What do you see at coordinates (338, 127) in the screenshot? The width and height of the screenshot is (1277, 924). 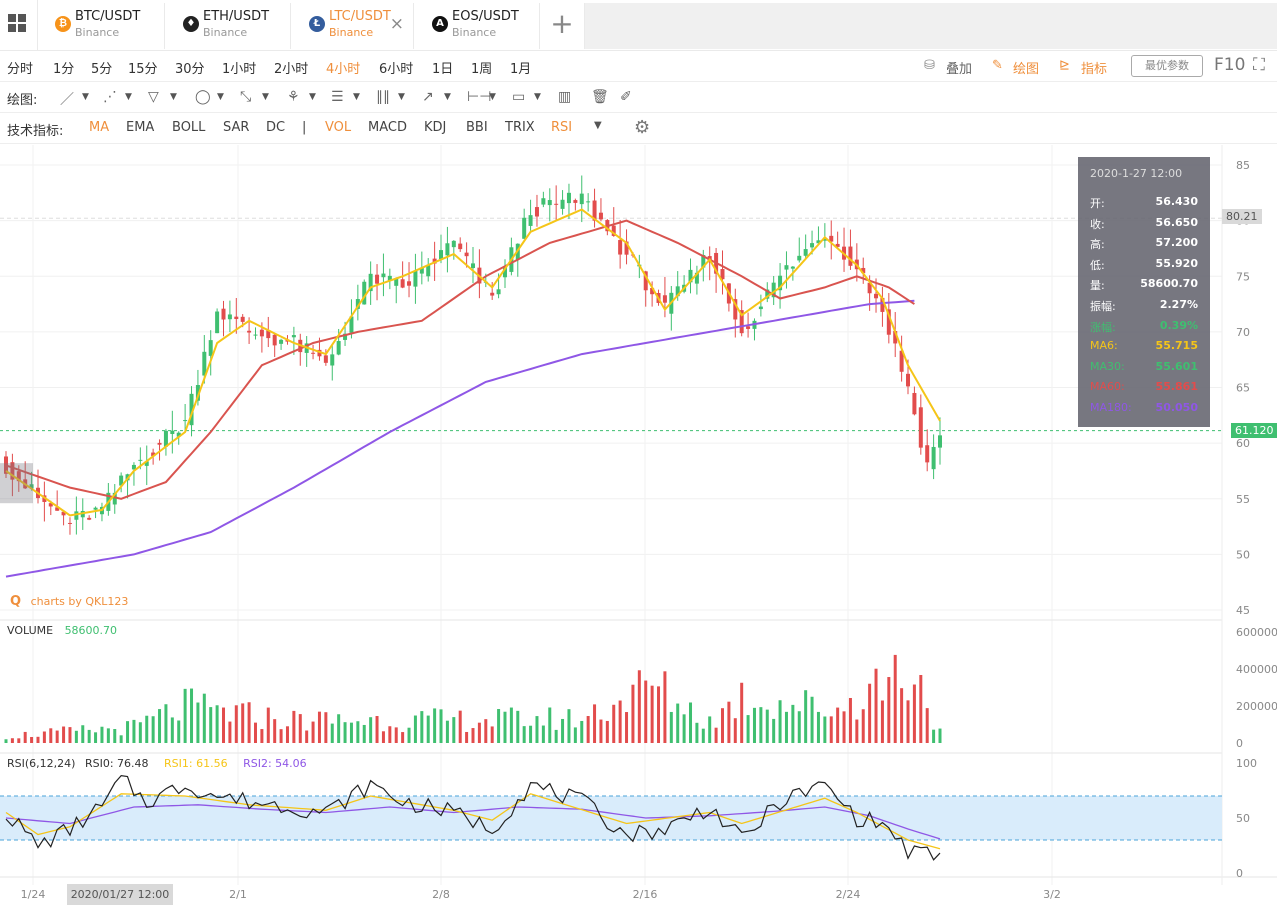 I see `indicator-vol: VOL` at bounding box center [338, 127].